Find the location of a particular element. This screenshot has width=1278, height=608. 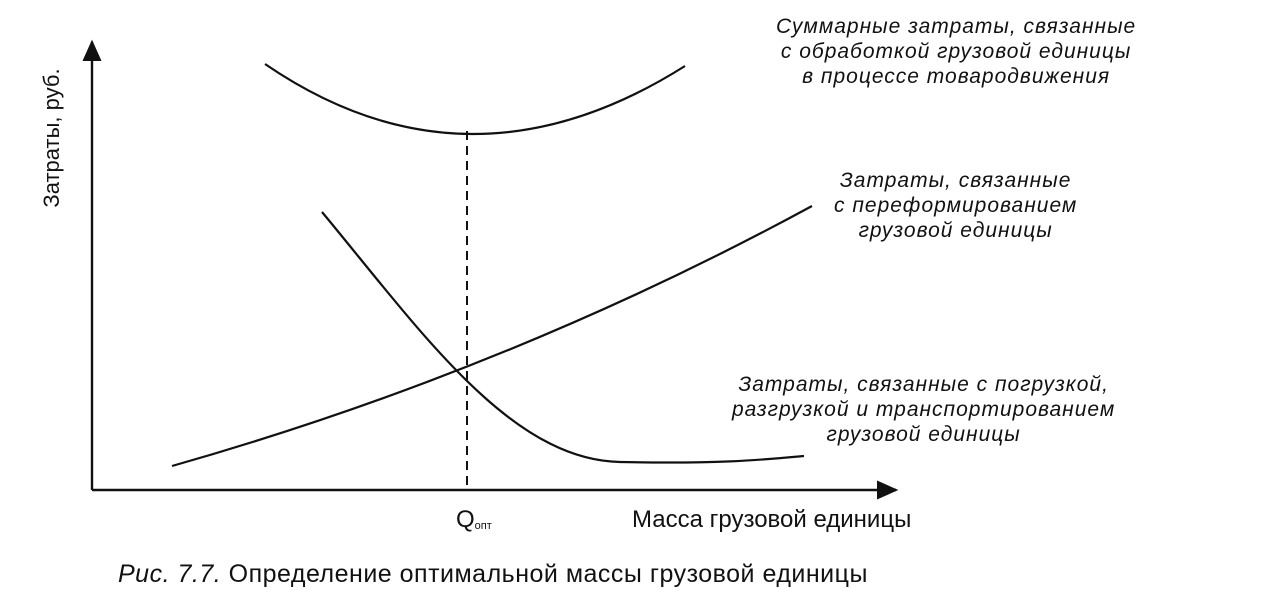

y-axis-label: Затраты, руб. is located at coordinates (51, 138).